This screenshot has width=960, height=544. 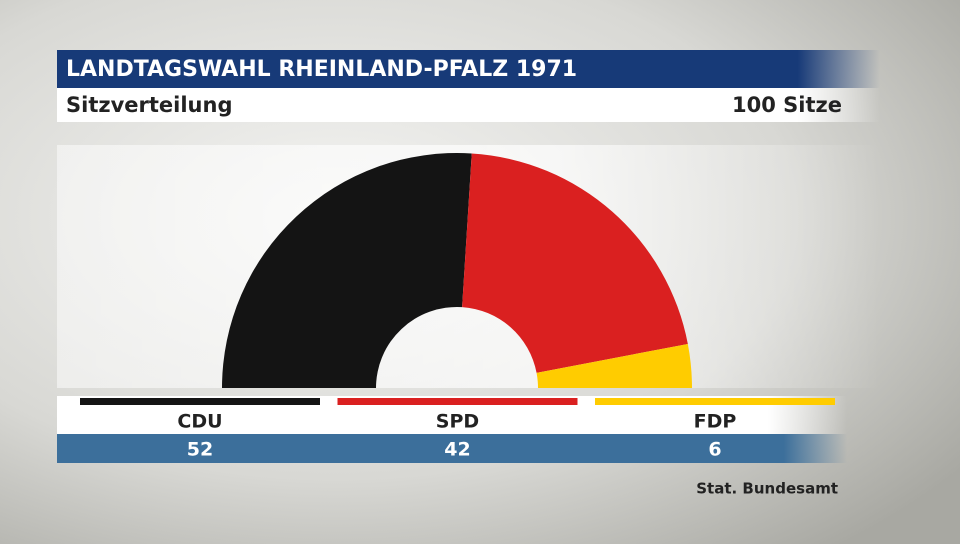 I want to click on value-label: 6, so click(x=714, y=450).